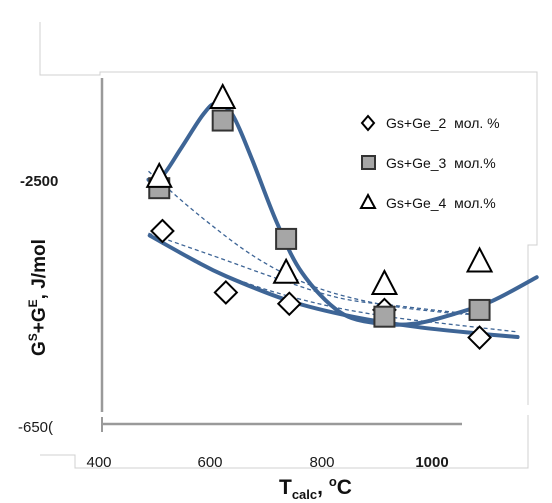 The height and width of the screenshot is (503, 552). I want to click on legend-item-series-1: Gs+Ge_2 мол. %, so click(430, 123).